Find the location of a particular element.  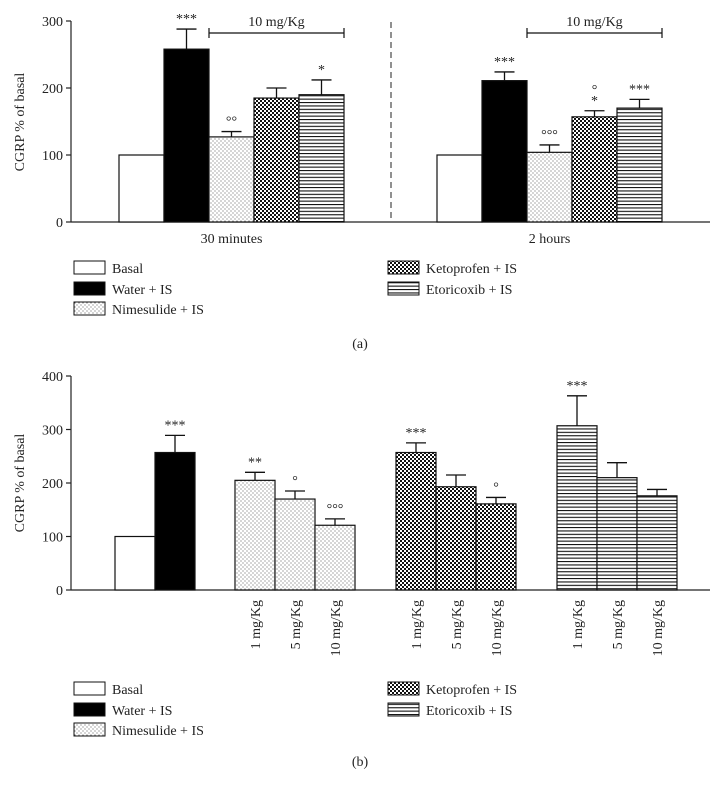

panel-a-bar-2-hours-basal is located at coordinates (459, 188).